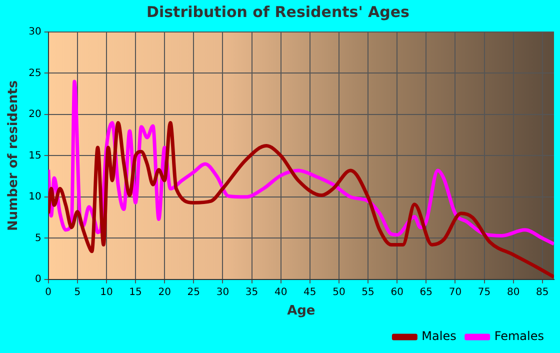  What do you see at coordinates (48, 292) in the screenshot?
I see `x-tick-label: 0` at bounding box center [48, 292].